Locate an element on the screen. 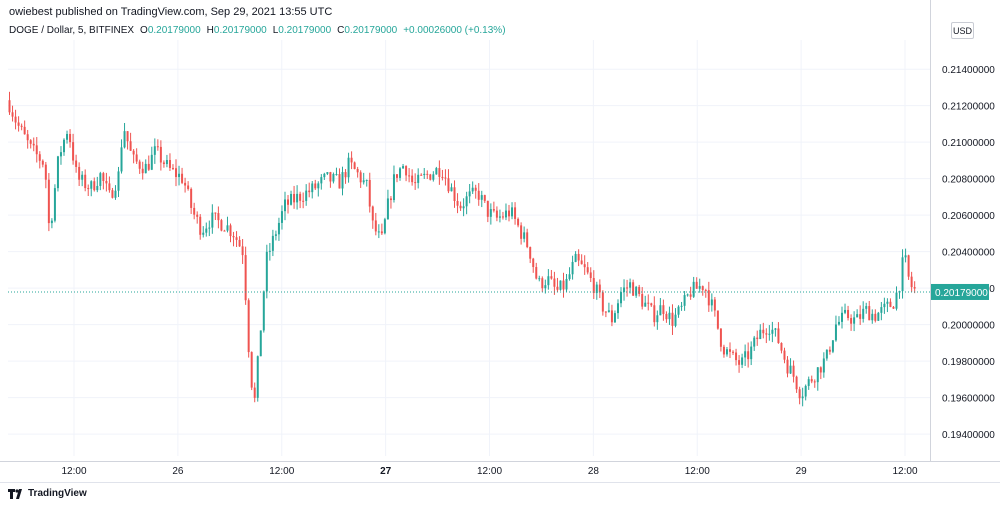 The width and height of the screenshot is (1000, 507). tradingview-logo: TradingView is located at coordinates (47, 493).